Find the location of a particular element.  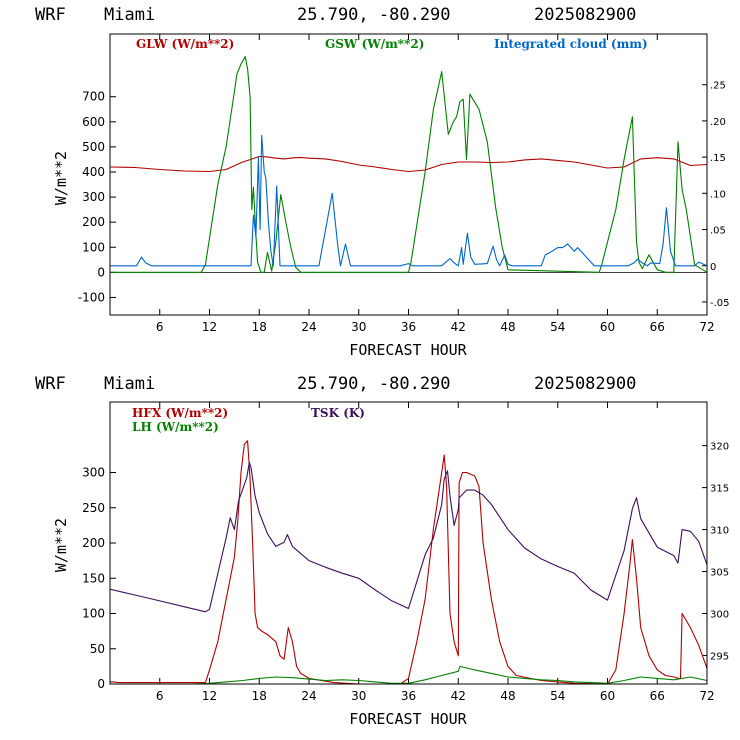

top-header-model: WRF is located at coordinates (50, 15).